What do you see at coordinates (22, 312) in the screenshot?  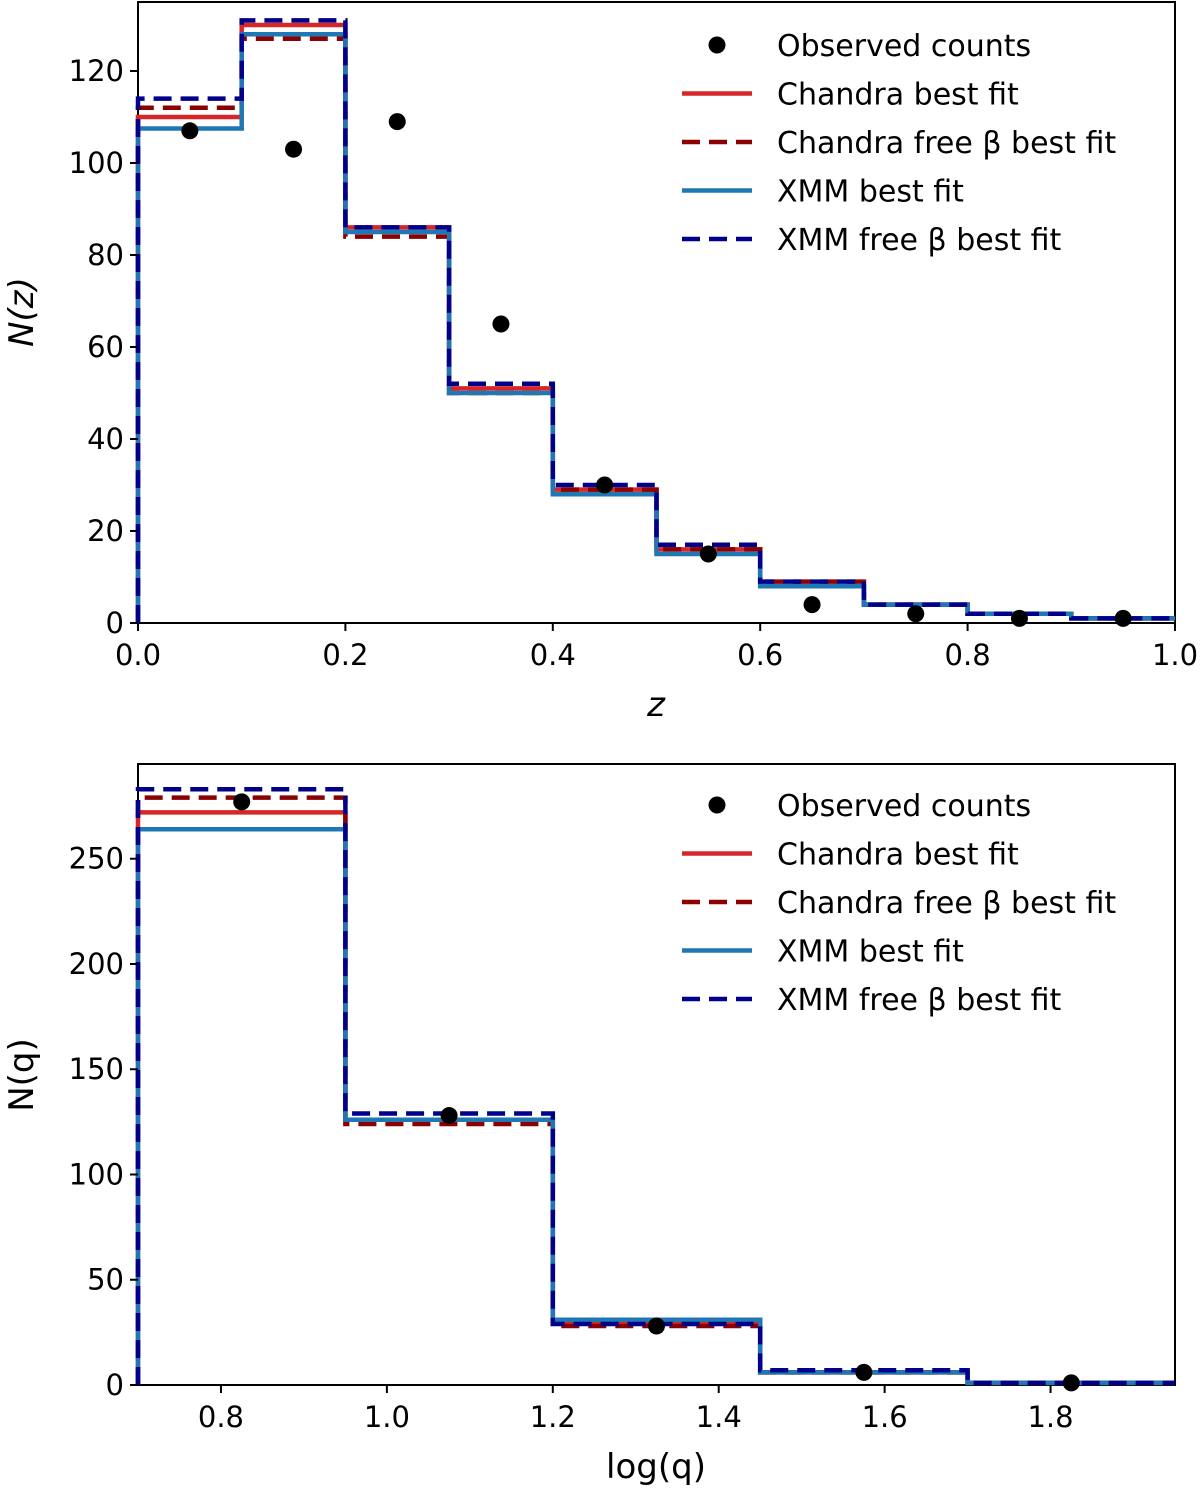 I see `y-axis-label: N(z)` at bounding box center [22, 312].